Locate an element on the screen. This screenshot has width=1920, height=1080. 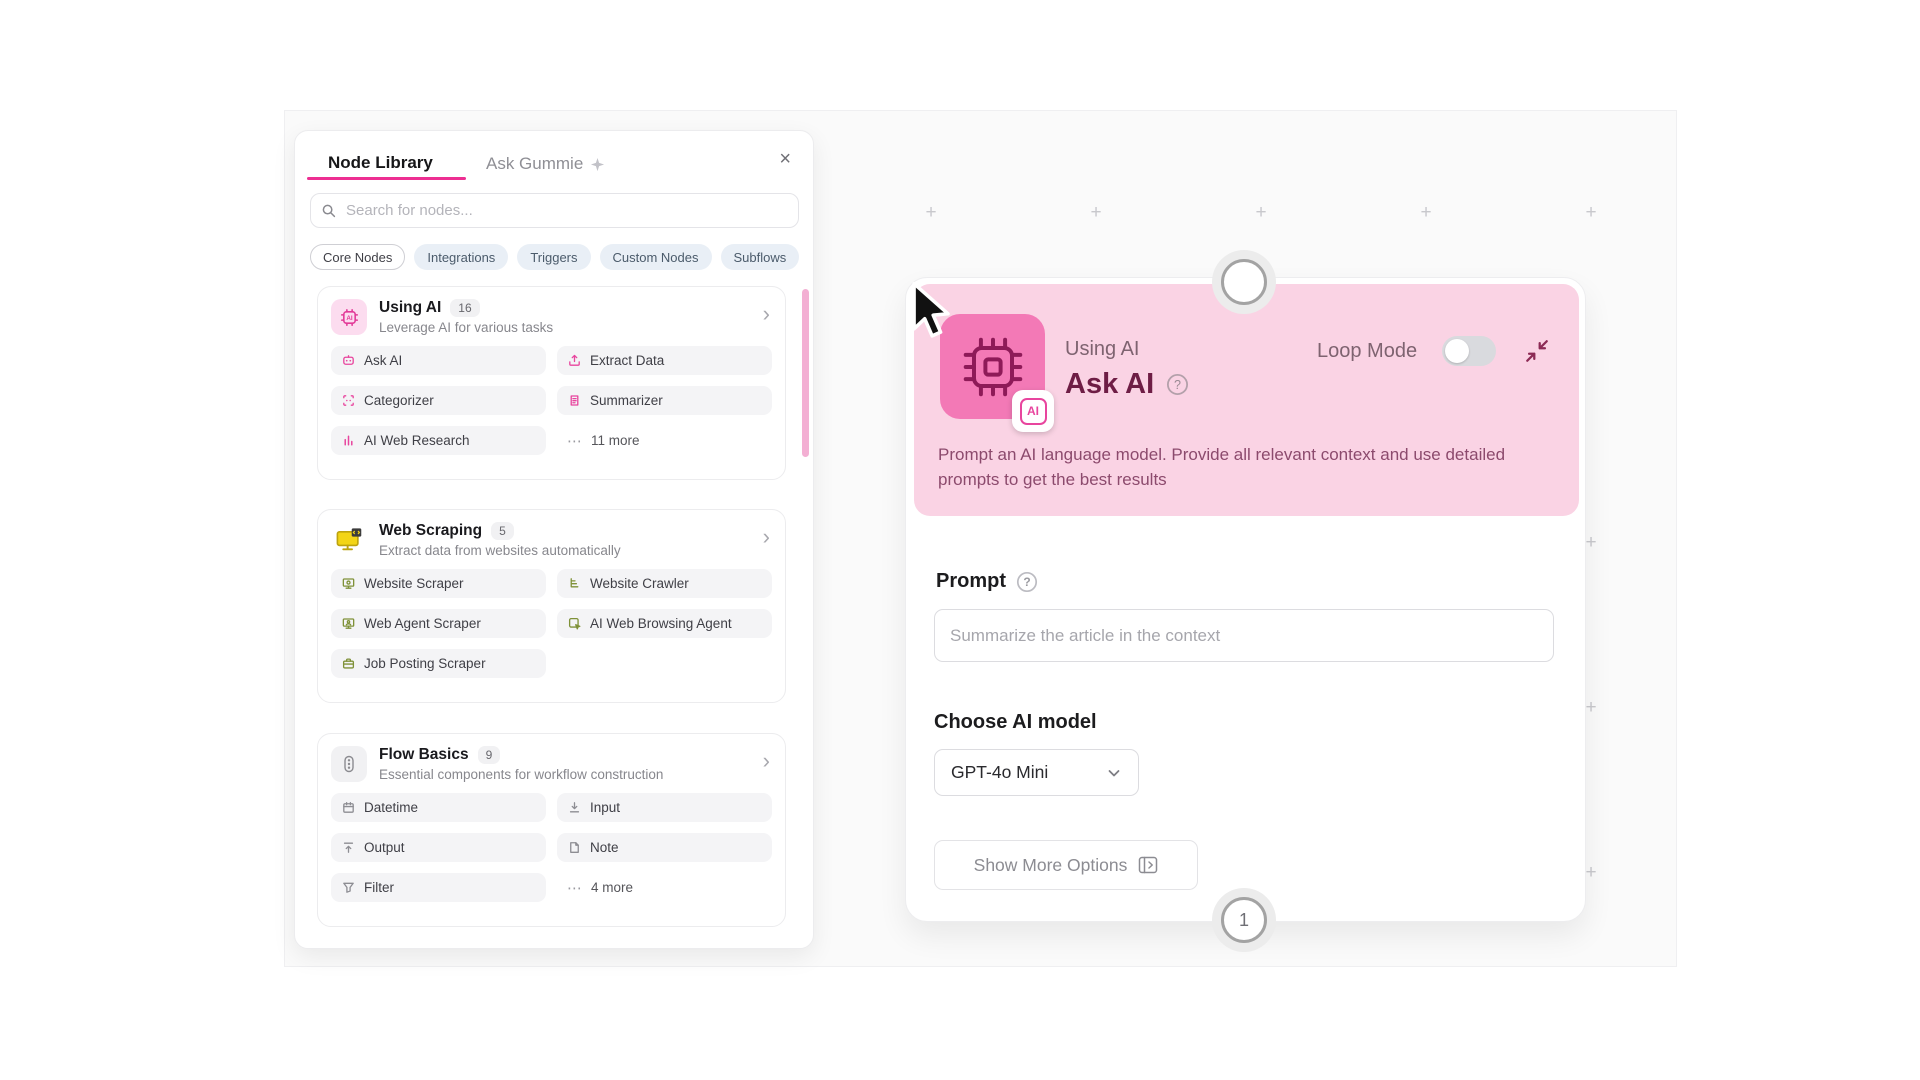
robot-icon is located at coordinates (348, 360).